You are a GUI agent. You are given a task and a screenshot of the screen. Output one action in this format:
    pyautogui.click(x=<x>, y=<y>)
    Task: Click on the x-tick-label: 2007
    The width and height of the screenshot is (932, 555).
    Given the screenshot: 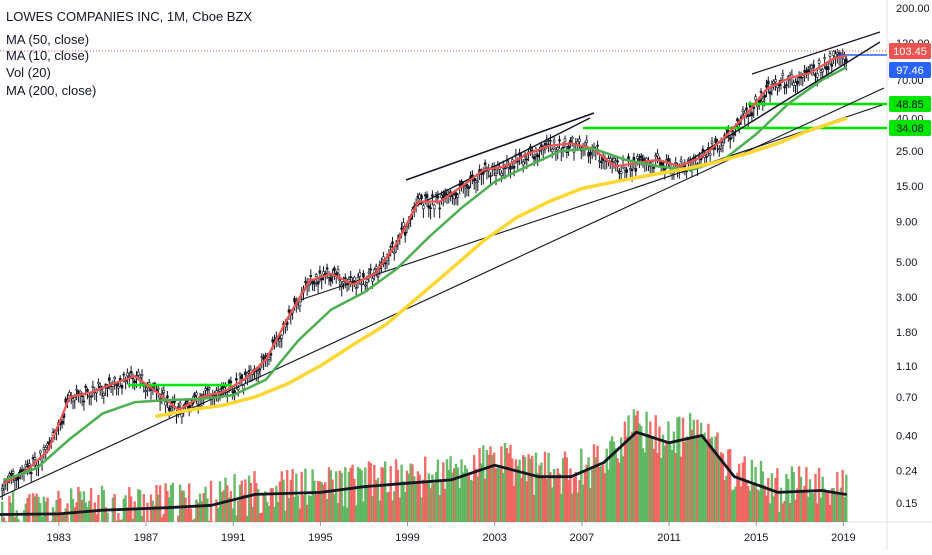 What is the action you would take?
    pyautogui.click(x=582, y=538)
    